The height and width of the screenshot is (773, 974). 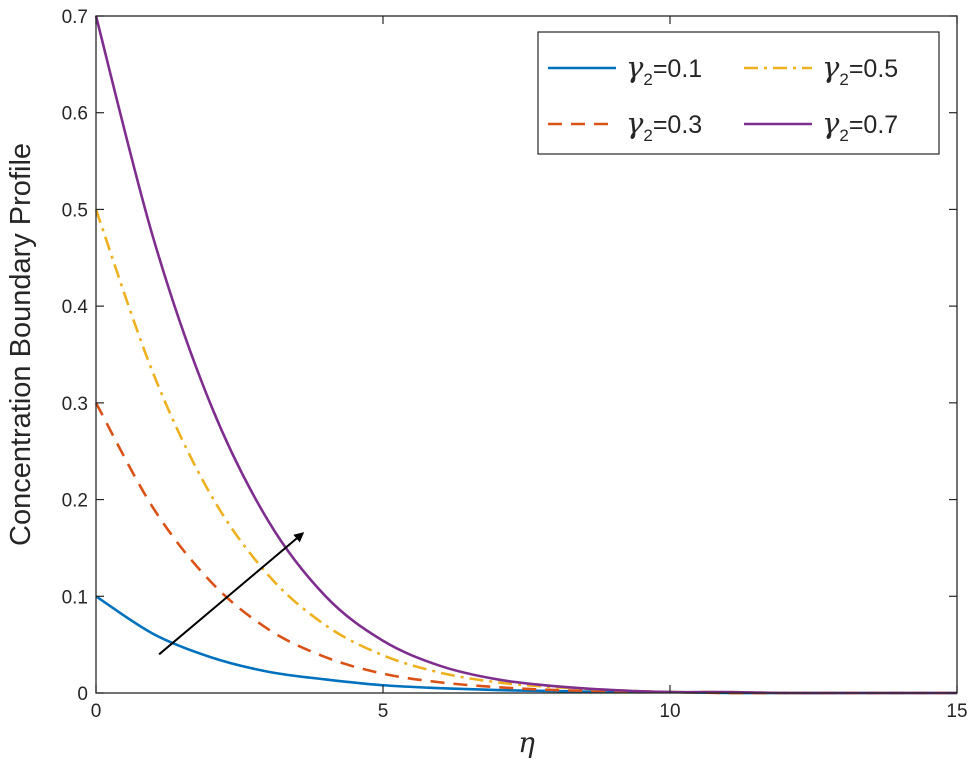 I want to click on y-tick-label: 0, so click(x=82, y=694).